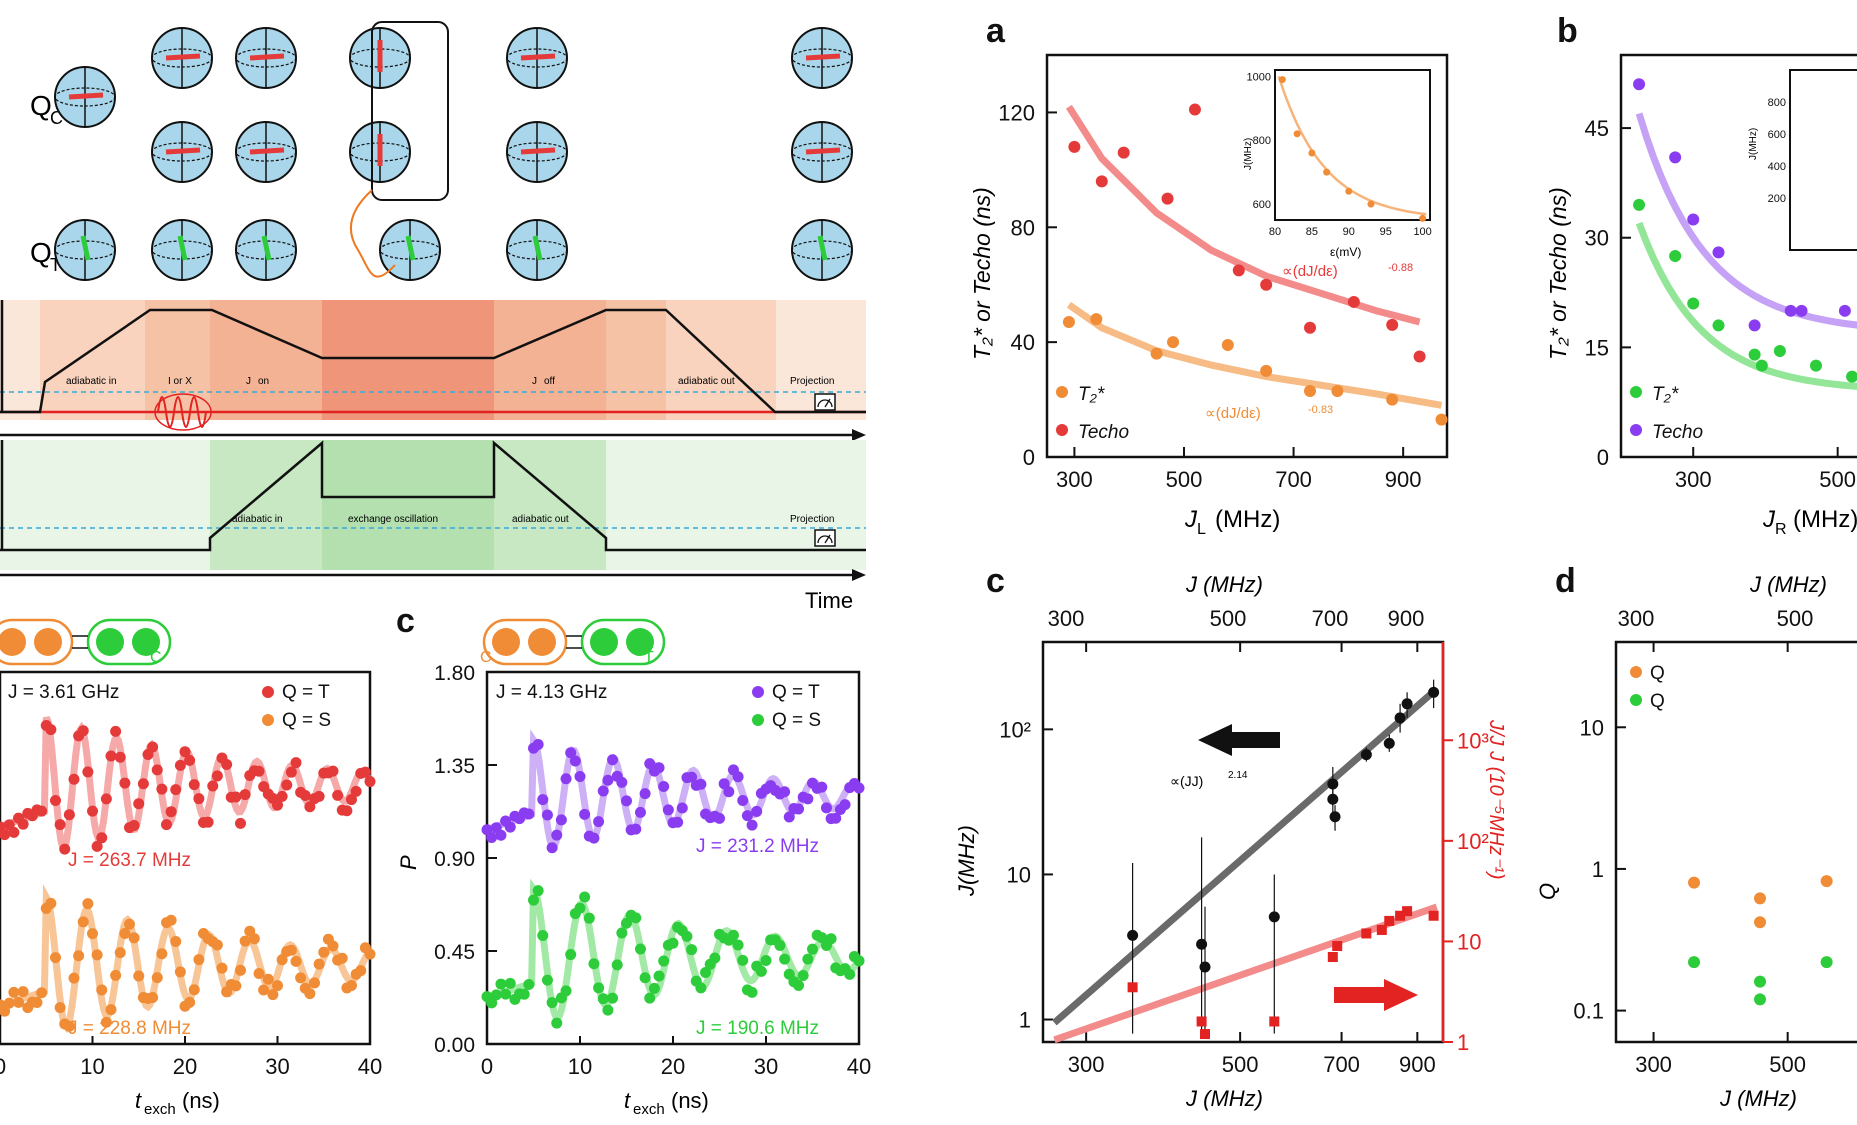 Image resolution: width=1857 pixels, height=1125 pixels. Describe the element at coordinates (410, 111) in the screenshot. I see `highlight-box` at that location.